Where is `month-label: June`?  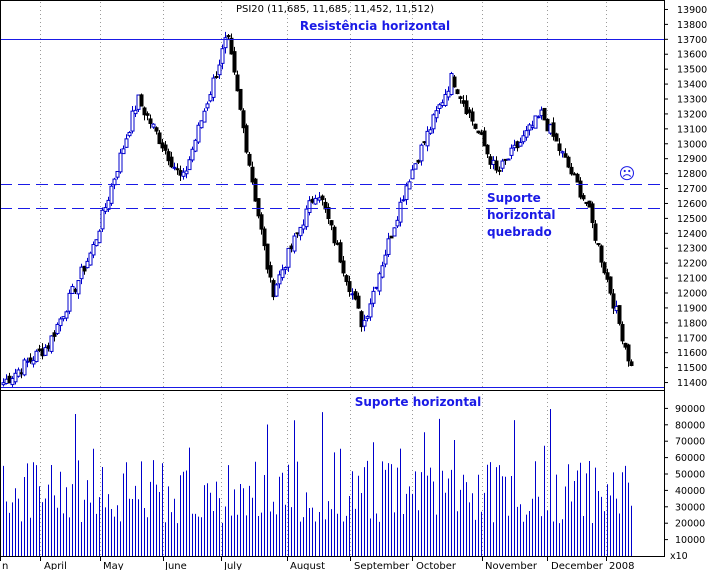
month-label: June is located at coordinates (175, 565).